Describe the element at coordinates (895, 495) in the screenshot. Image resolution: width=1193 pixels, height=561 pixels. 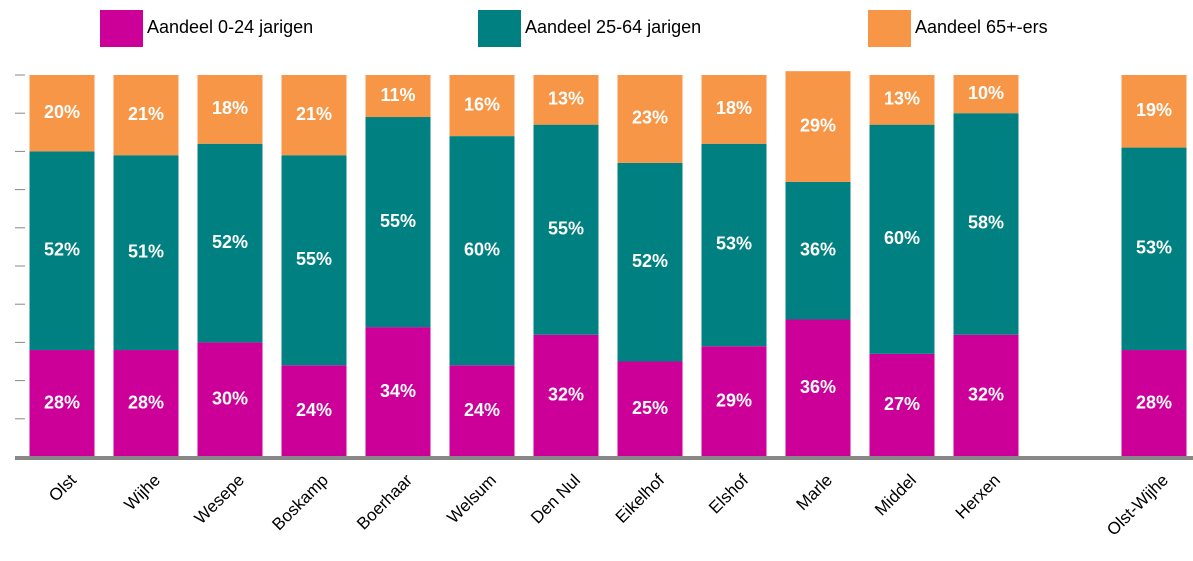
I see `x-tick-label: Middel` at that location.